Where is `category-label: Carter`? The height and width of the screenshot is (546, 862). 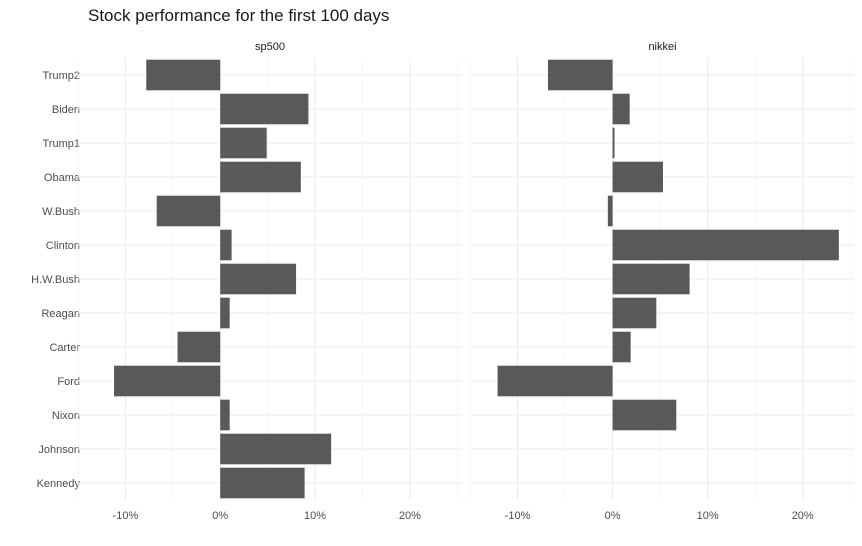 category-label: Carter is located at coordinates (64, 348).